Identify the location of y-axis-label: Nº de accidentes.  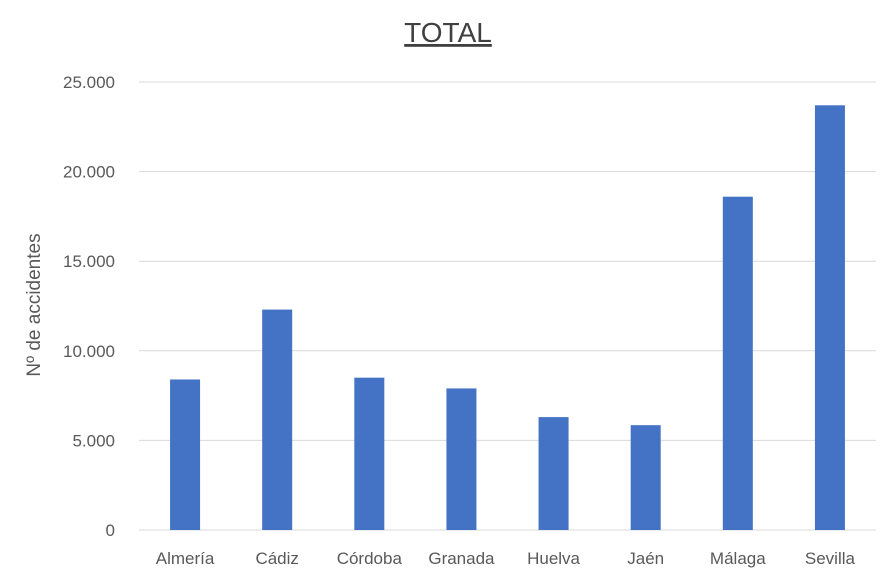
(34, 304).